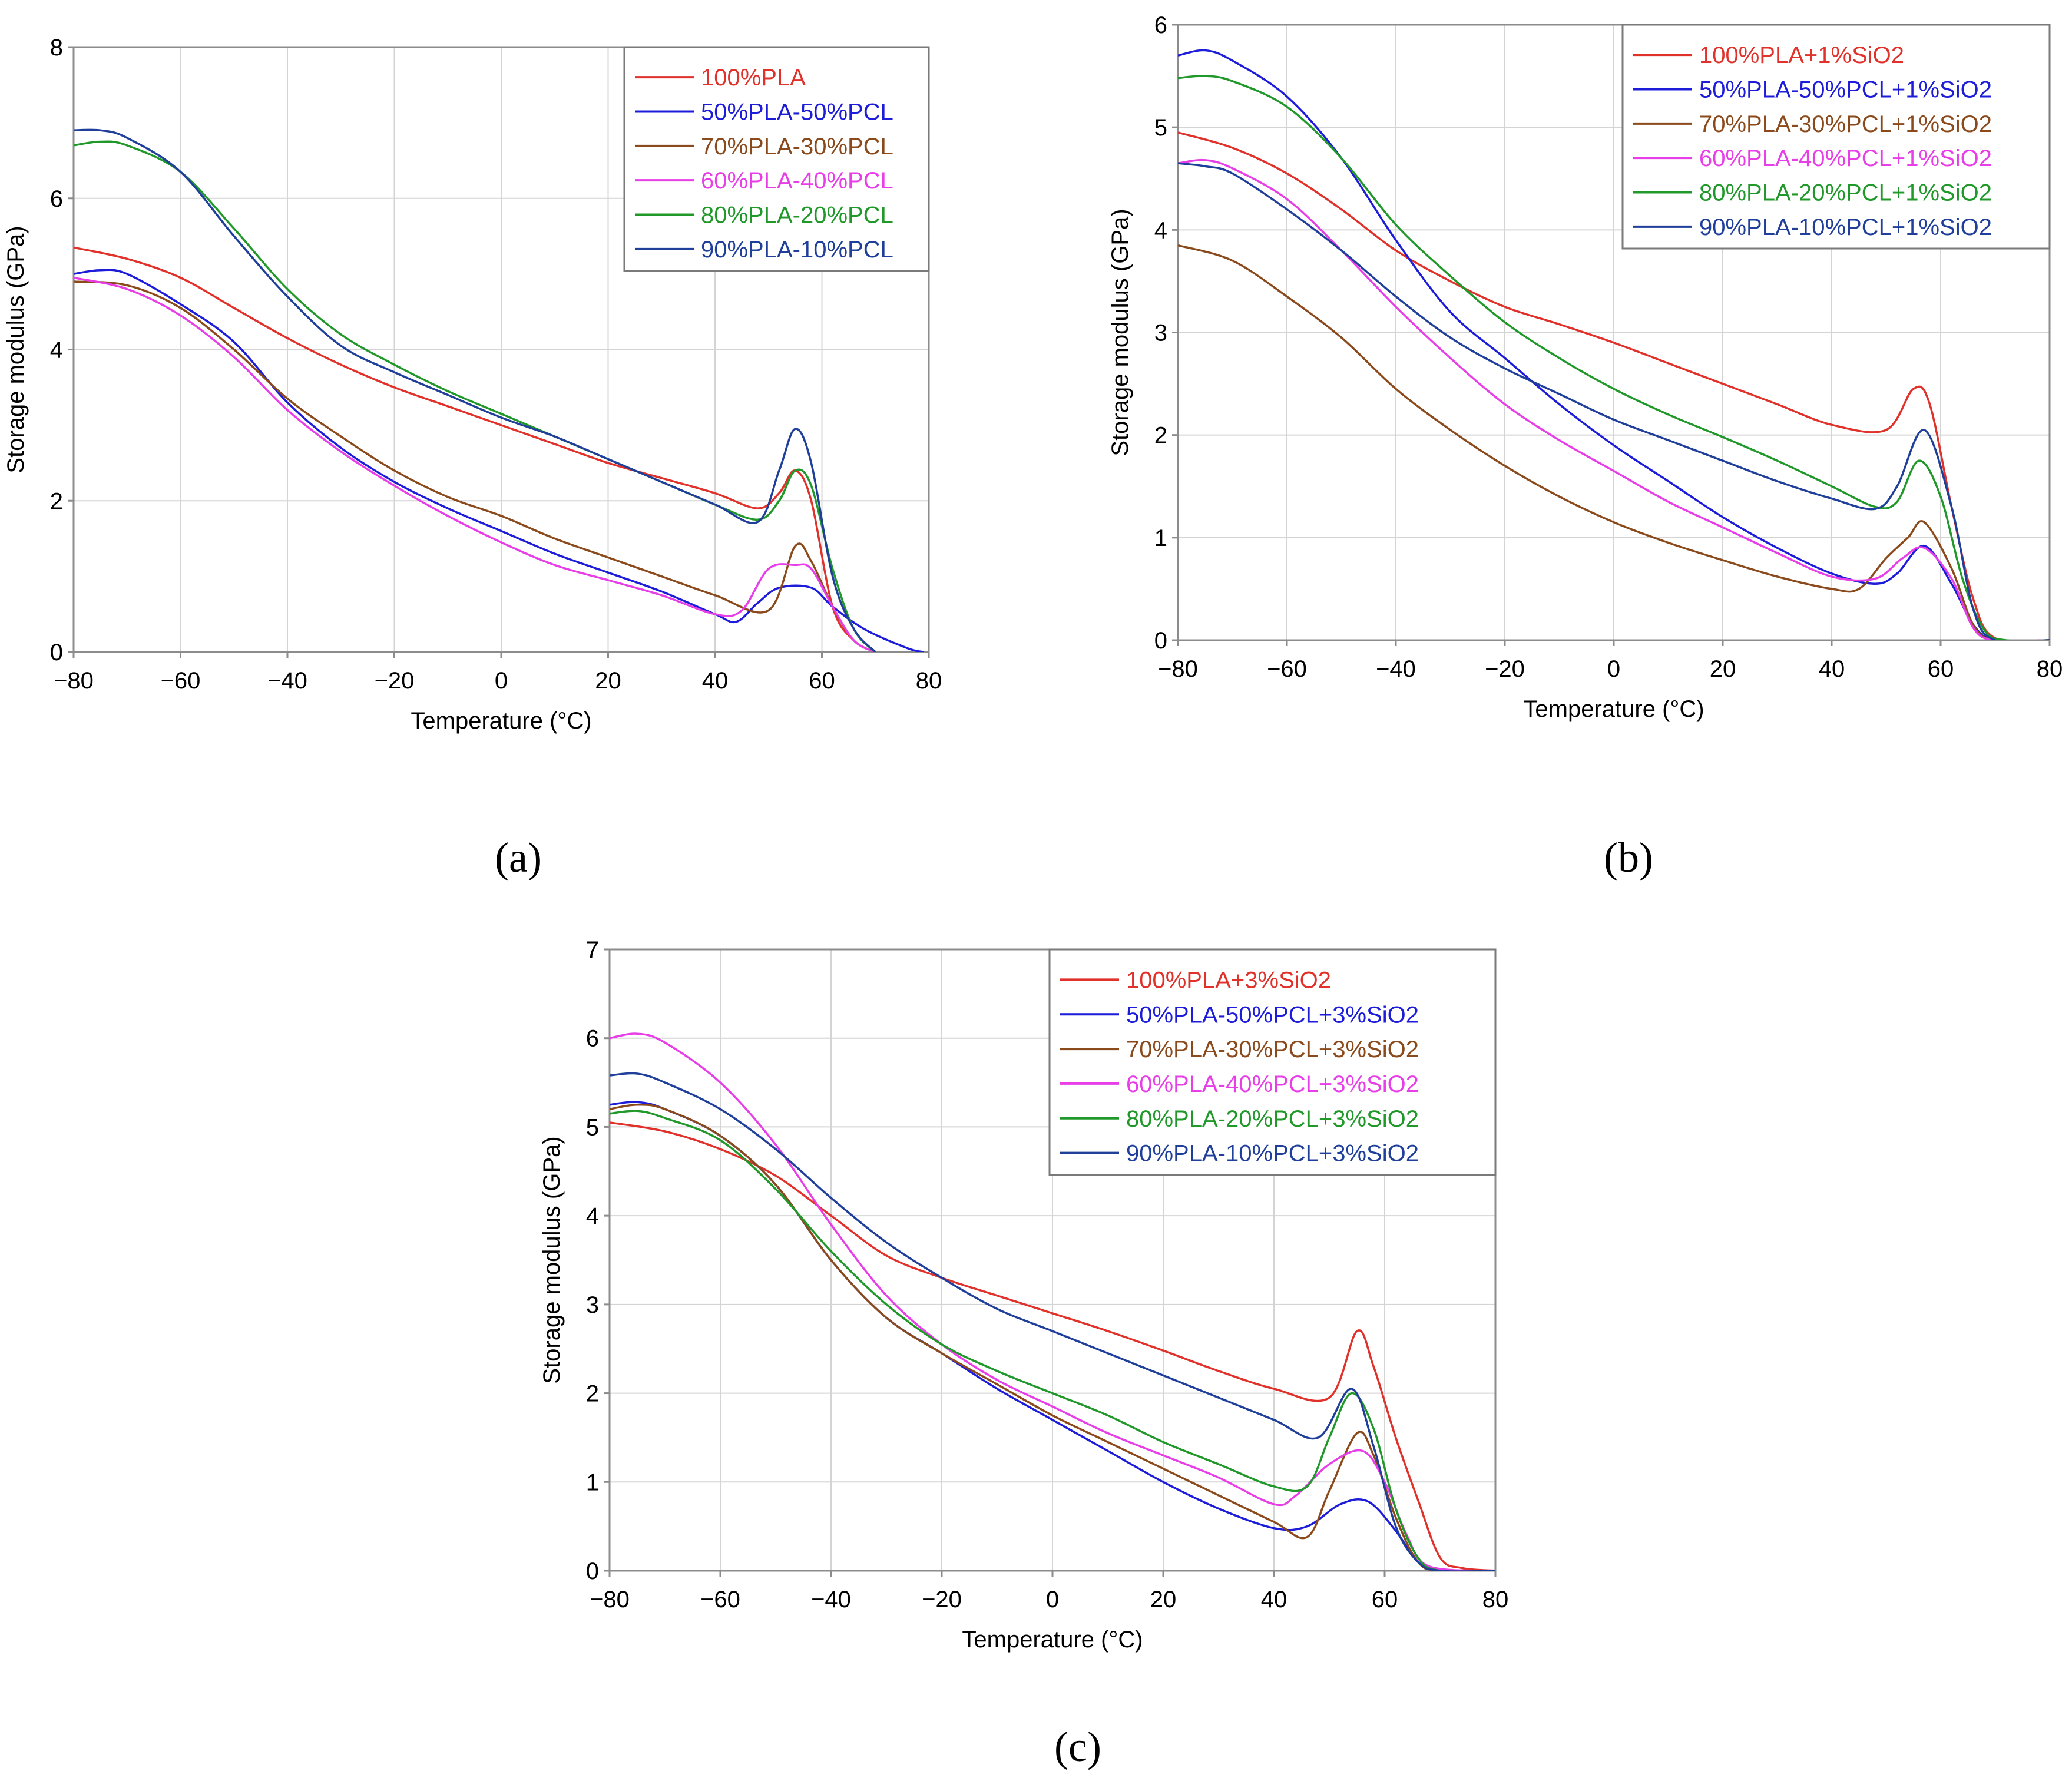  Describe the element at coordinates (797, 250) in the screenshot. I see `legend-entry: 90%PLA-10%PCL` at that location.